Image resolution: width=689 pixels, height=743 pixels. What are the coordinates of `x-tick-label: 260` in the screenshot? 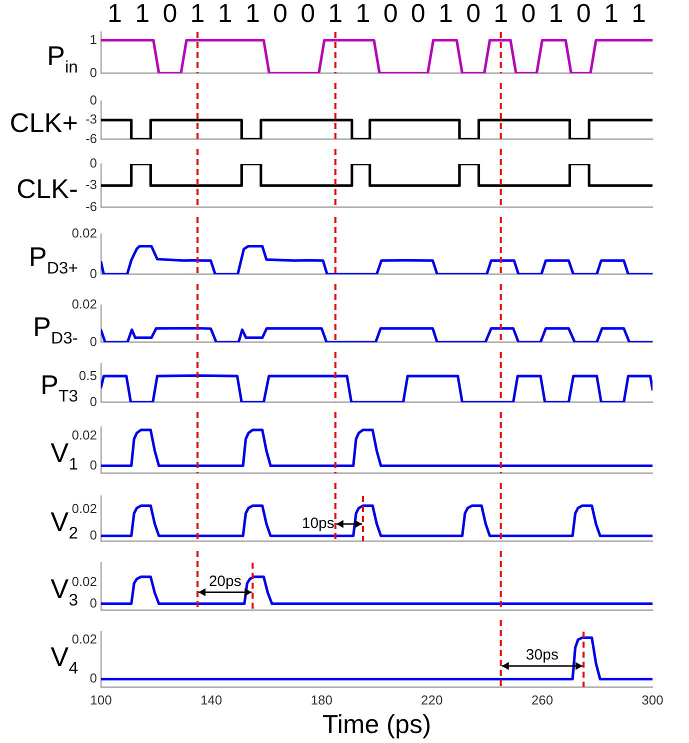 It's located at (542, 700).